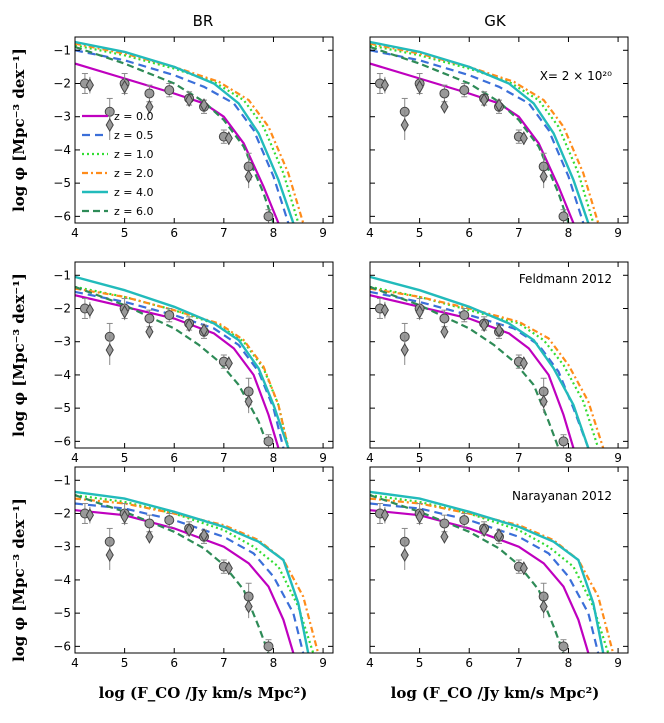  What do you see at coordinates (62, 547) in the screenshot?
I see `y-tick-label: −3` at bounding box center [62, 547].